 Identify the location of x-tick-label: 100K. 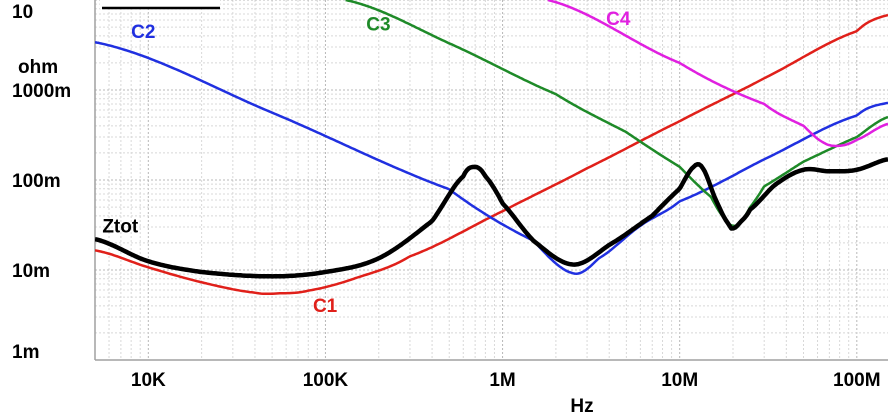
(326, 380).